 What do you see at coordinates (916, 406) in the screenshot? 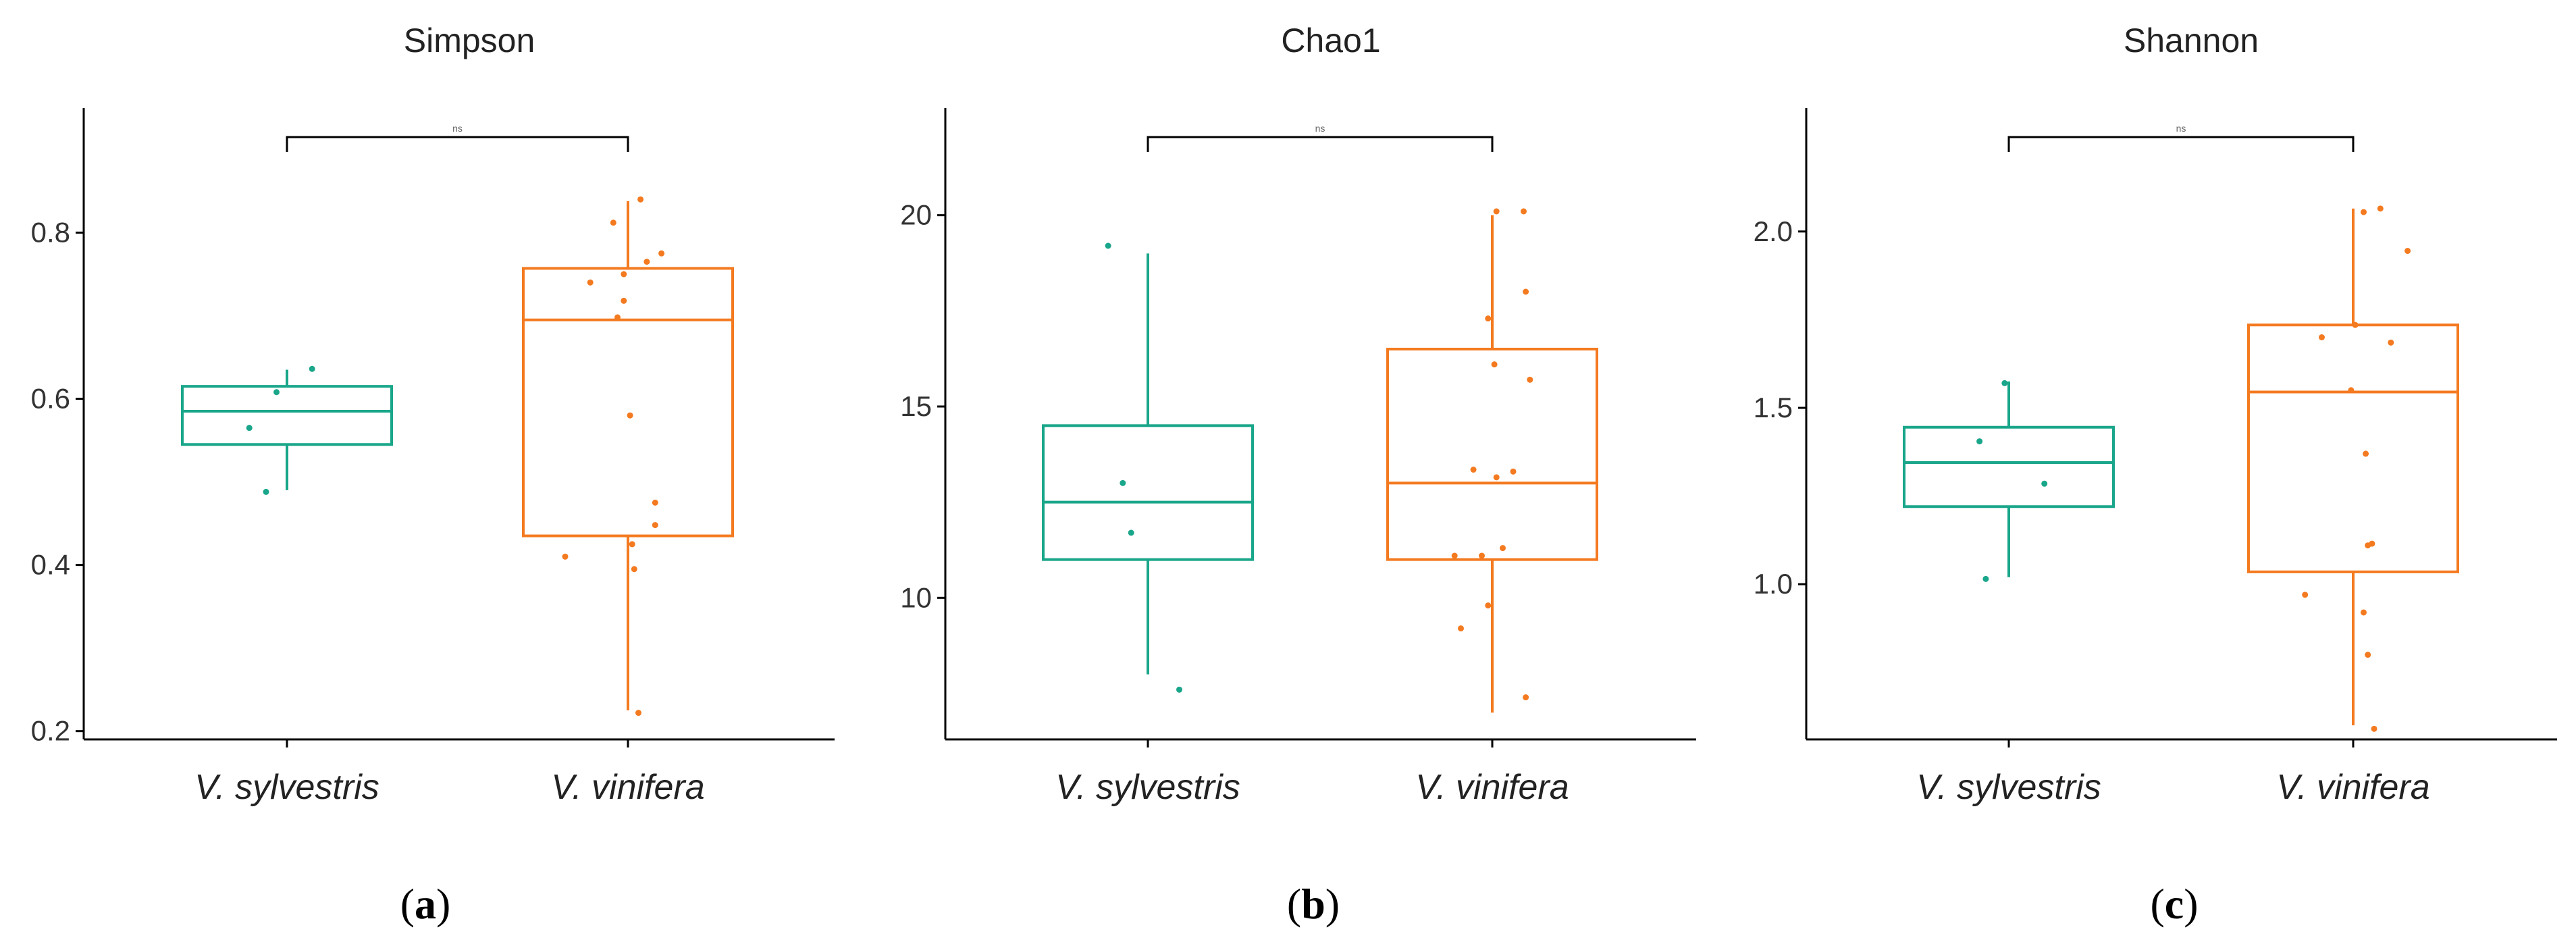
I see `y-tick-label: 15` at bounding box center [916, 406].